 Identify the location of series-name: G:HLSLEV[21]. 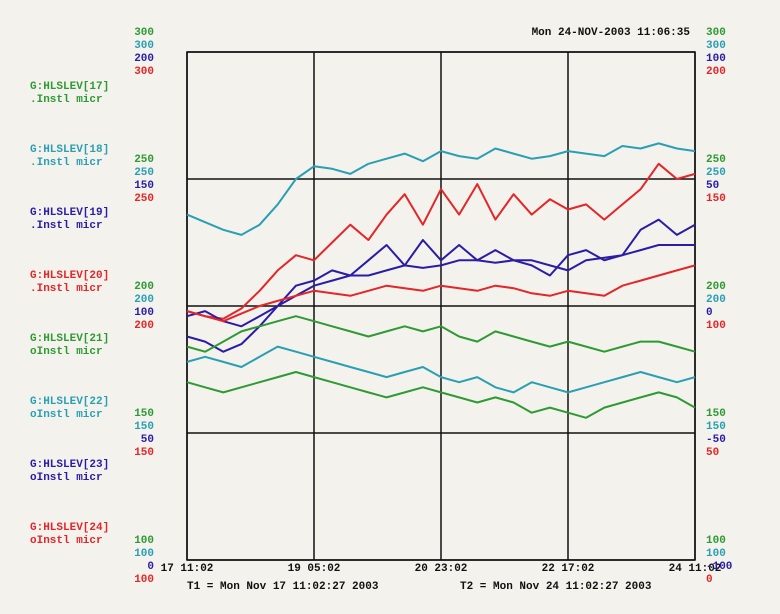
(69, 339).